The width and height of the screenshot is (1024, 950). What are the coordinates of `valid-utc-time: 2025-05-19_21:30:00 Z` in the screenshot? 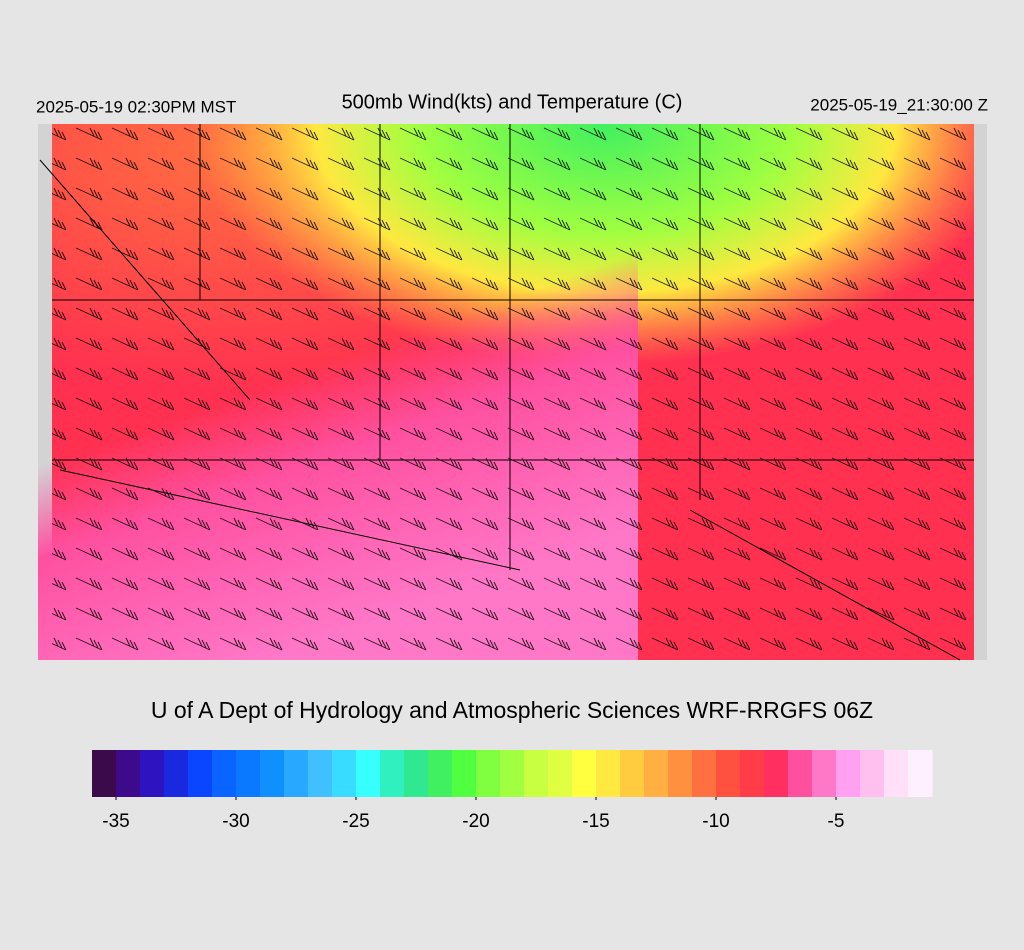 It's located at (899, 104).